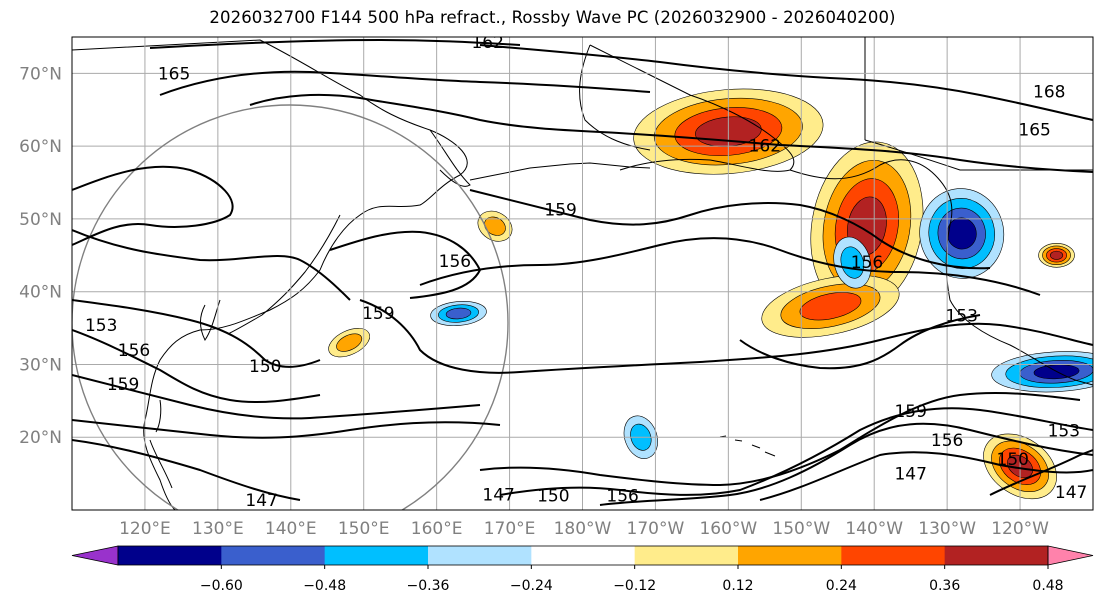  I want to click on lon-tick-label: 170°W, so click(656, 529).